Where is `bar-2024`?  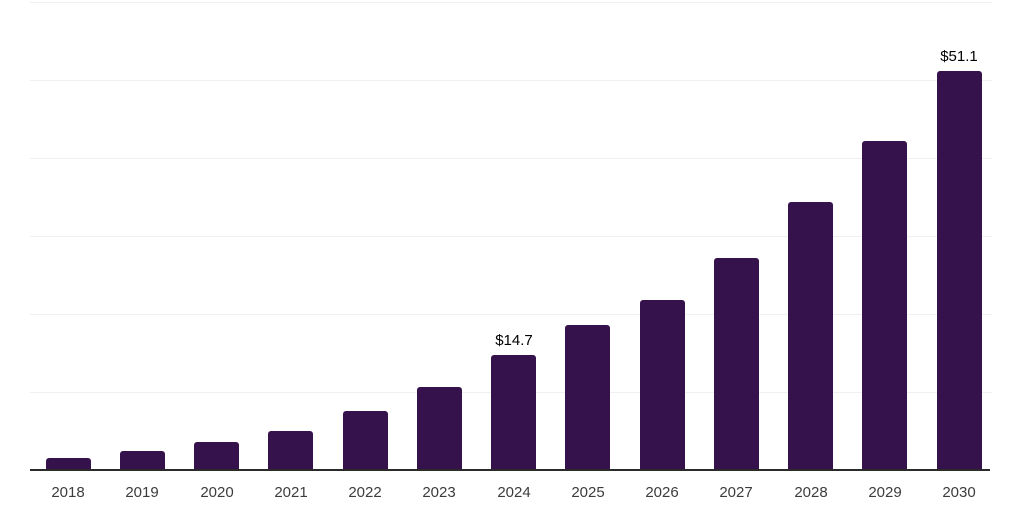 bar-2024 is located at coordinates (513, 412).